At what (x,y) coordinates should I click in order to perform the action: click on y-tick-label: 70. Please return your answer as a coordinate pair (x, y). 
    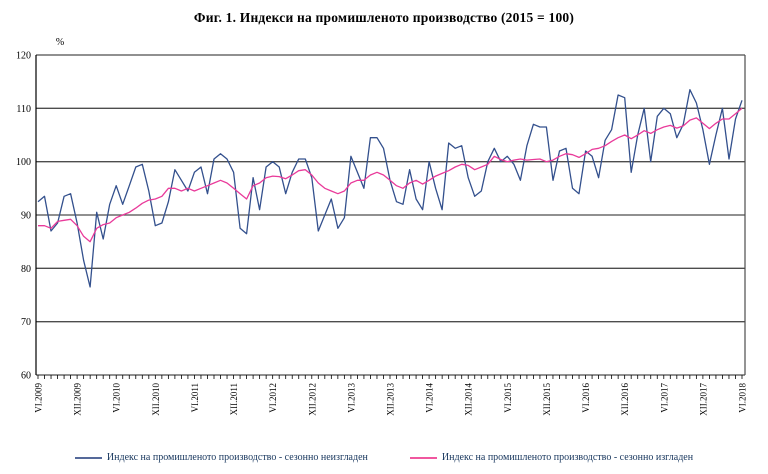
    Looking at the image, I should click on (26, 322).